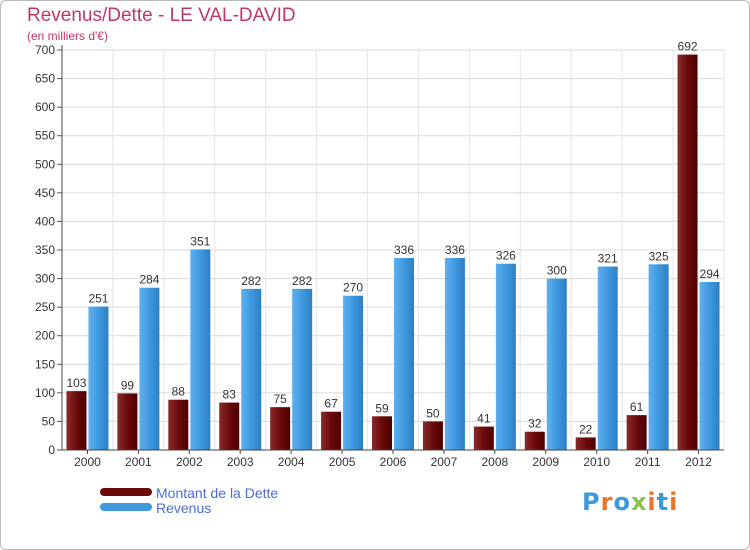  I want to click on data-label-revenus-2000: 251, so click(98, 299).